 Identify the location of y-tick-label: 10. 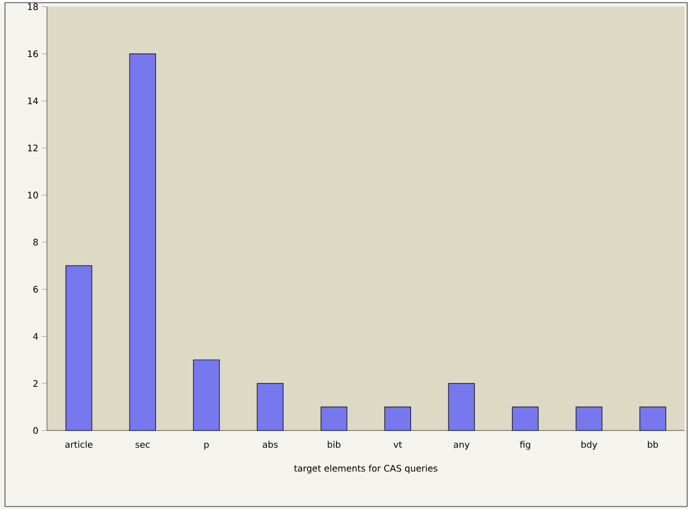
(33, 194).